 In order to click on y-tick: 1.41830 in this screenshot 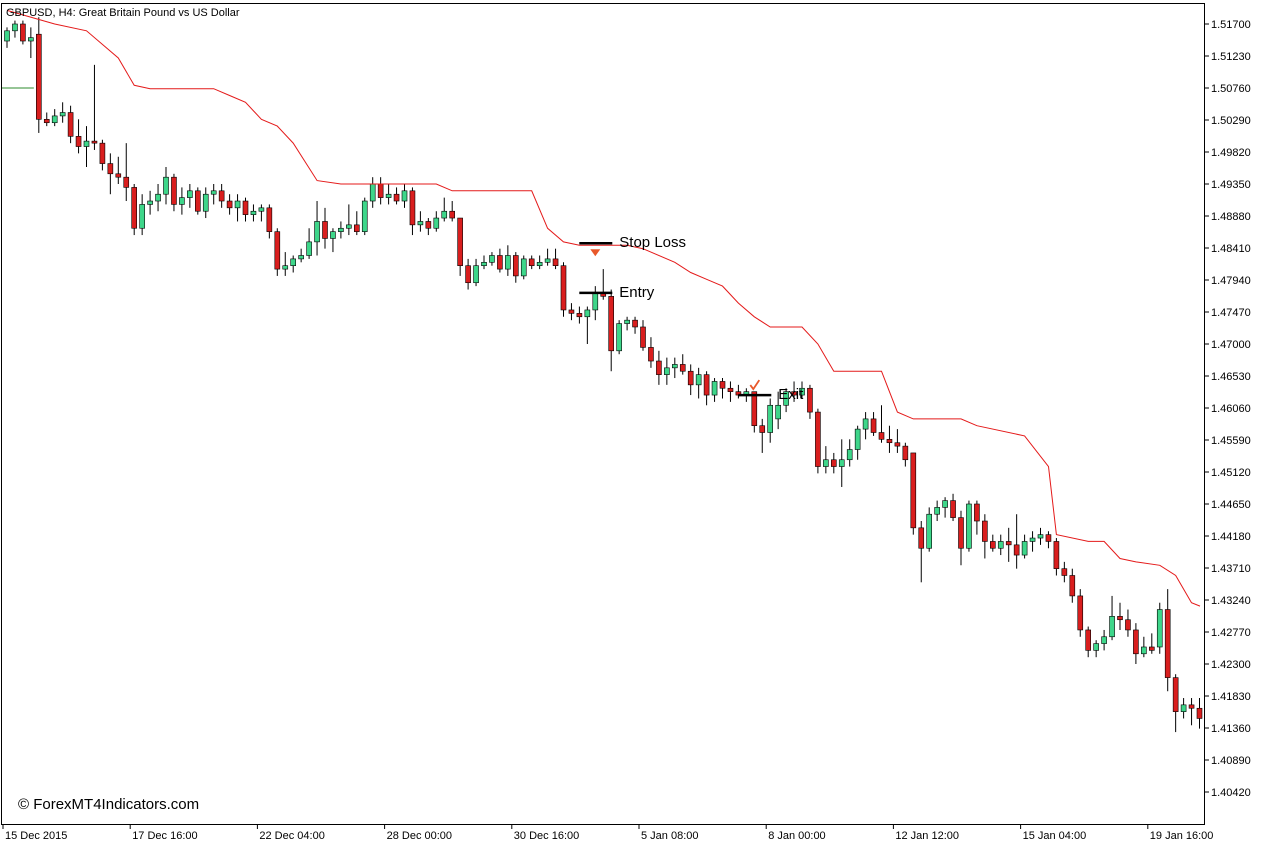, I will do `click(1228, 697)`.